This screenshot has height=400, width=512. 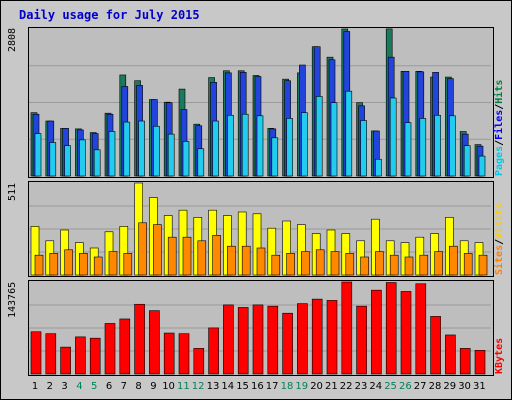 I want to click on day-label-11: 11, so click(x=183, y=386).